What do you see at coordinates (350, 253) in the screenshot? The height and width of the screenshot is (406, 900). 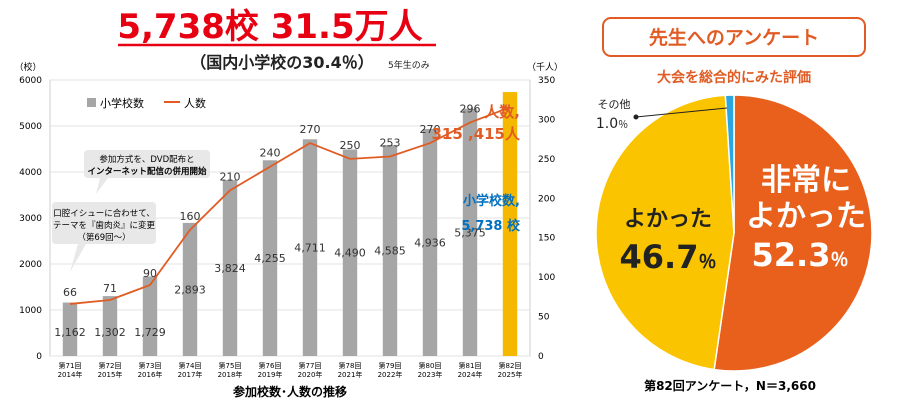 I see `bar-value-label: 4,490` at bounding box center [350, 253].